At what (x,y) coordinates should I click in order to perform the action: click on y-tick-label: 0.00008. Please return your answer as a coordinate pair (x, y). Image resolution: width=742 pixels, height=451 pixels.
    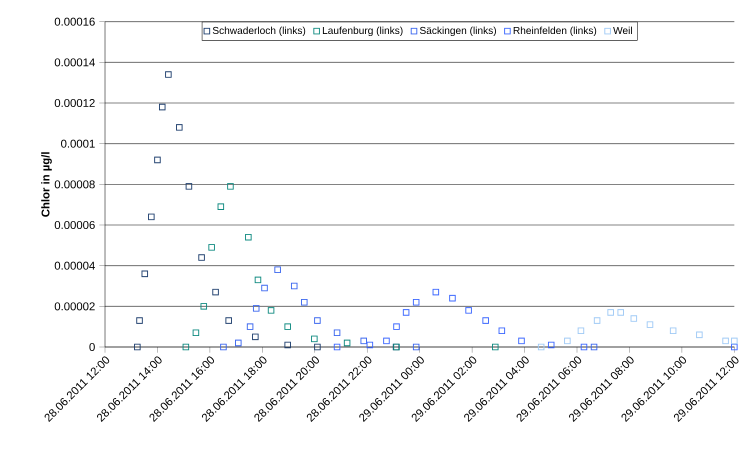
    Looking at the image, I should click on (74, 184).